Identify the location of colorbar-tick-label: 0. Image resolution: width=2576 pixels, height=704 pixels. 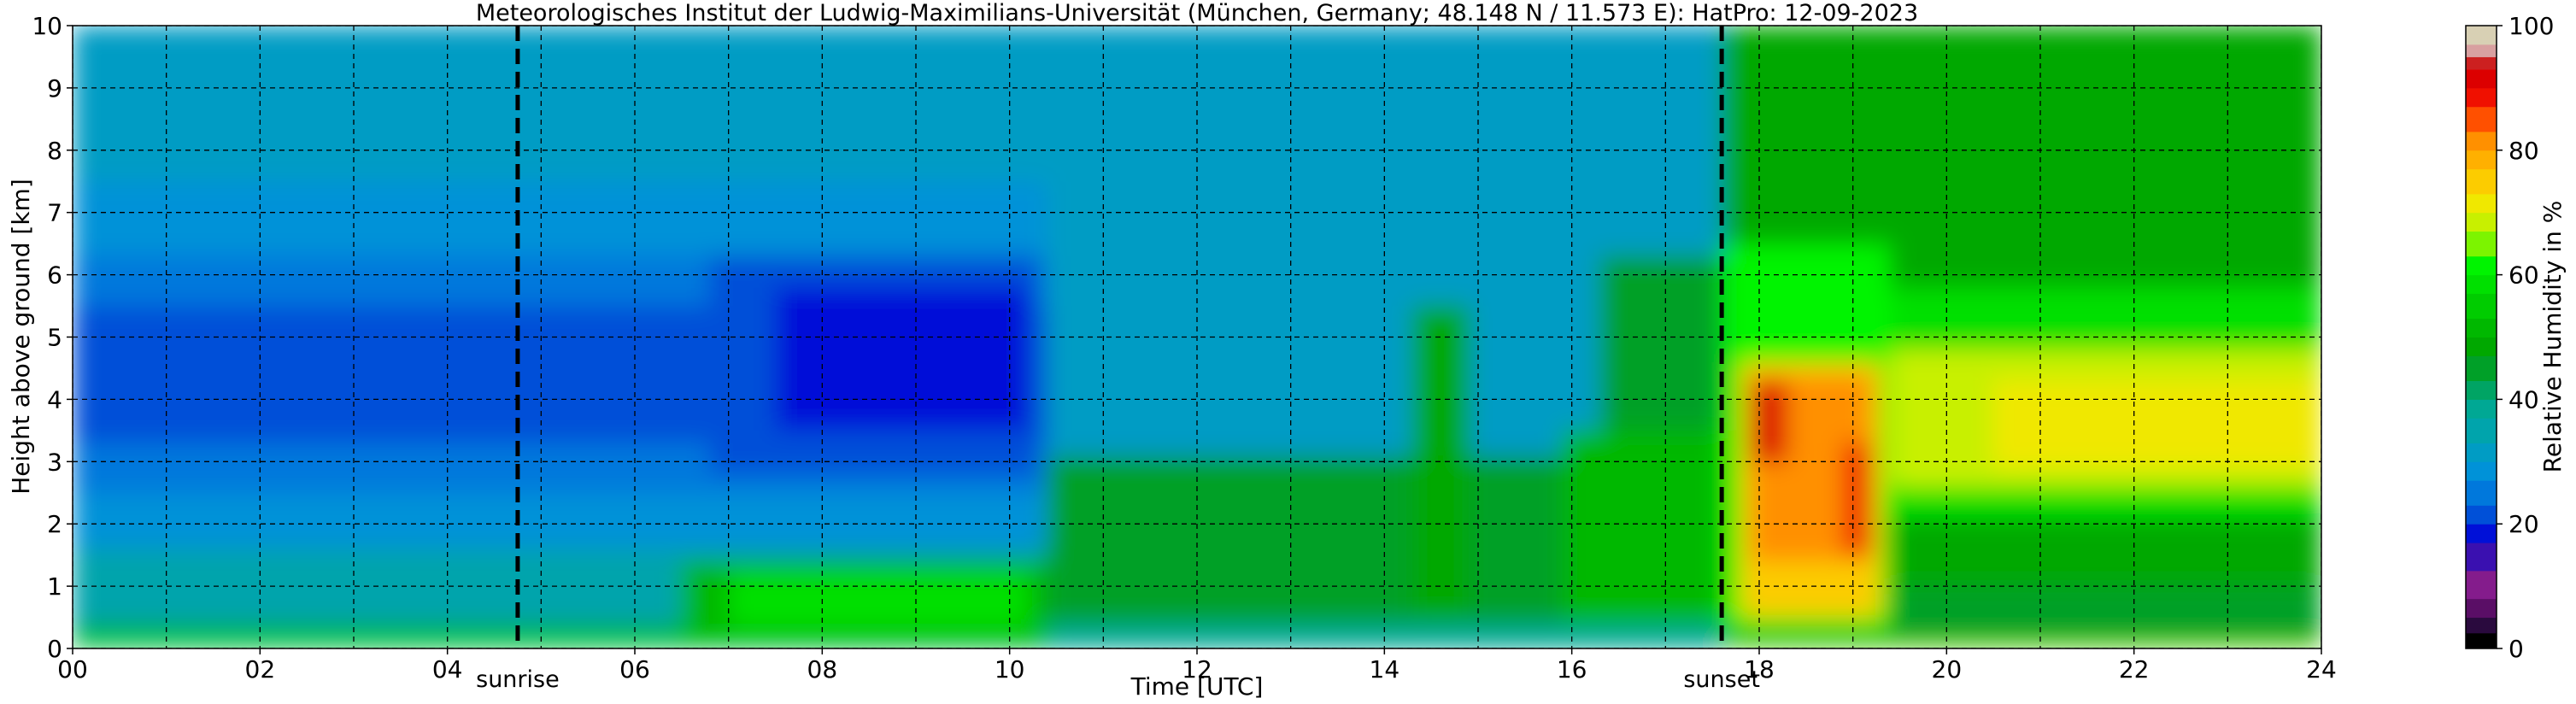
(2516, 649).